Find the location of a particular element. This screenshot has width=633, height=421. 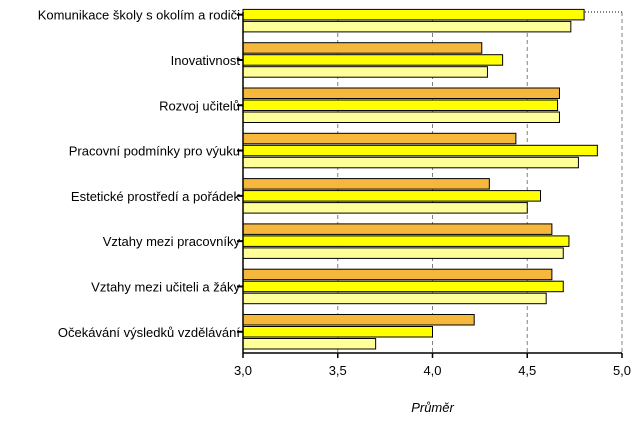

category-label: Rozvoj učitelů is located at coordinates (199, 105).